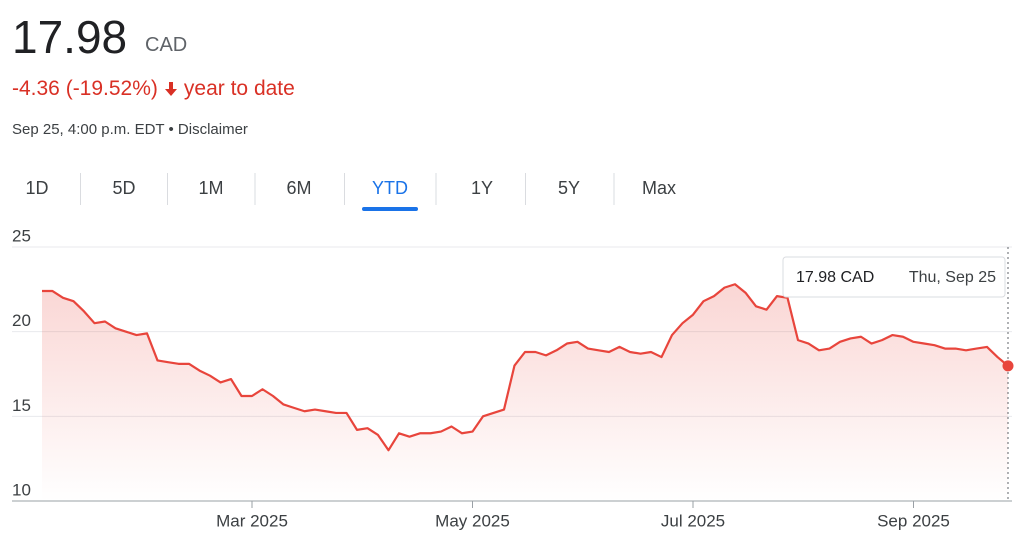 This screenshot has width=1024, height=551. I want to click on currency: CAD, so click(166, 45).